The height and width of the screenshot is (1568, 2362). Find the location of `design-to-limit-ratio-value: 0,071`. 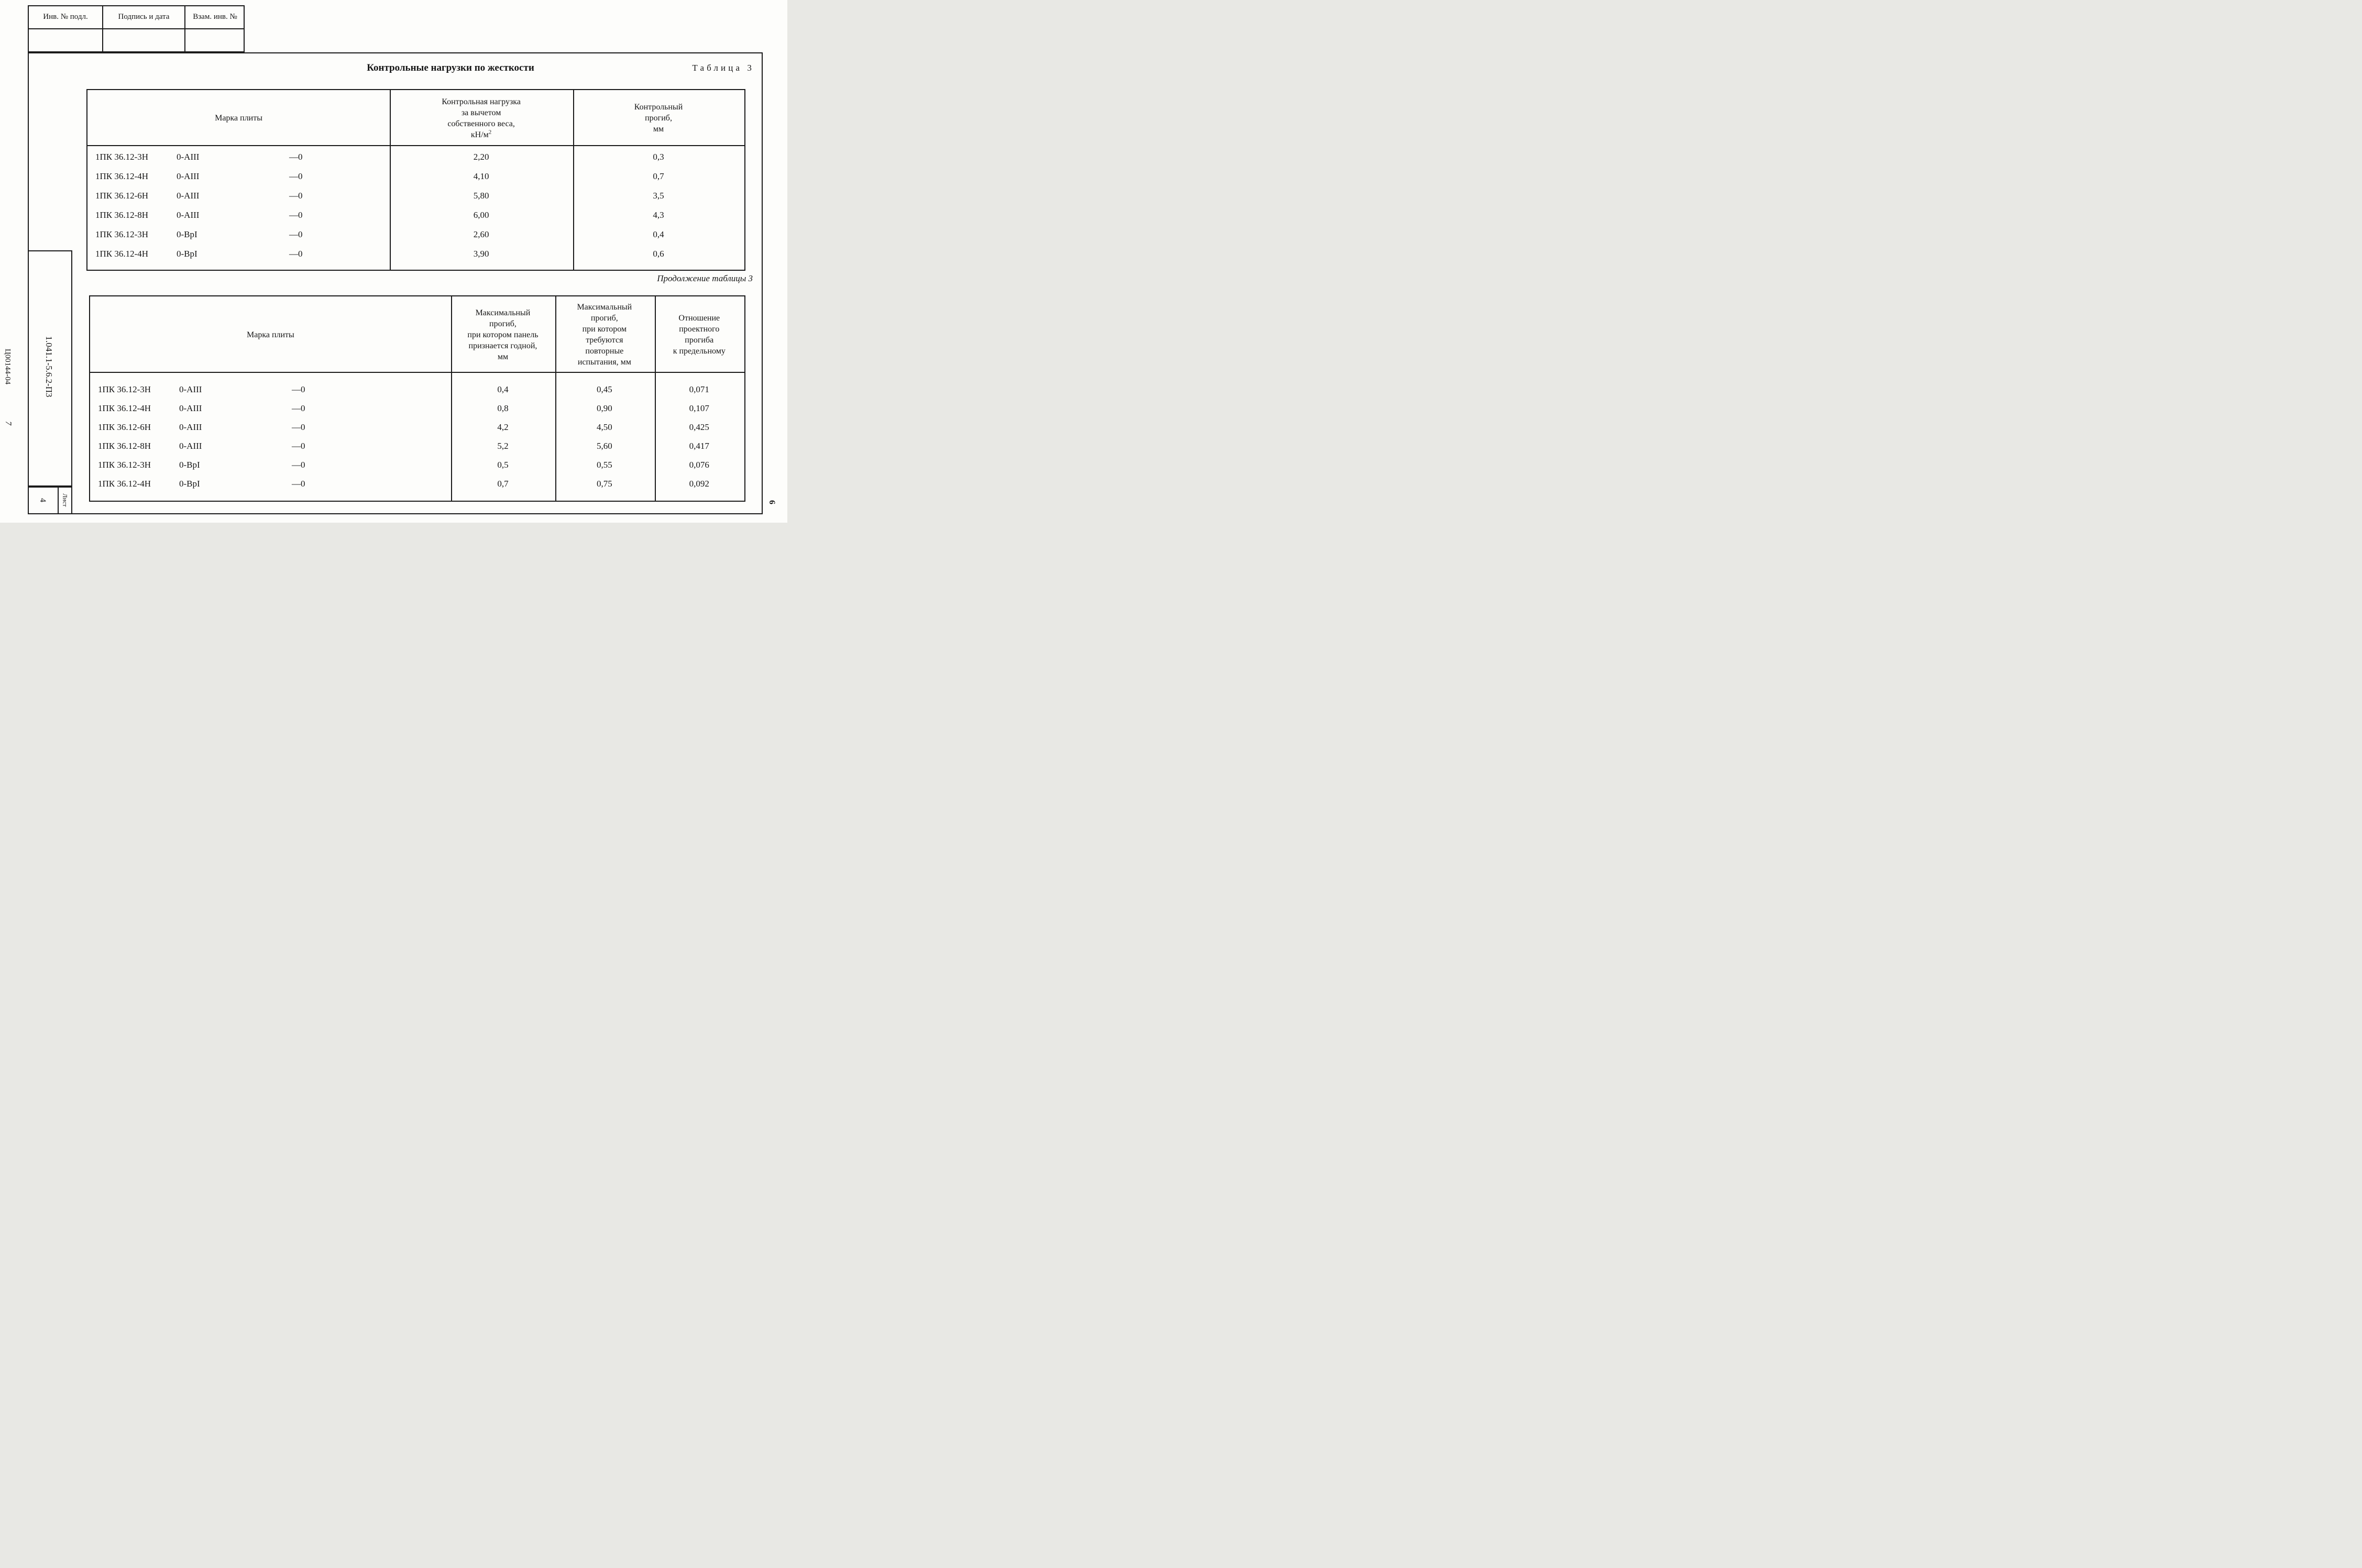

design-to-limit-ratio-value: 0,071 is located at coordinates (699, 389).